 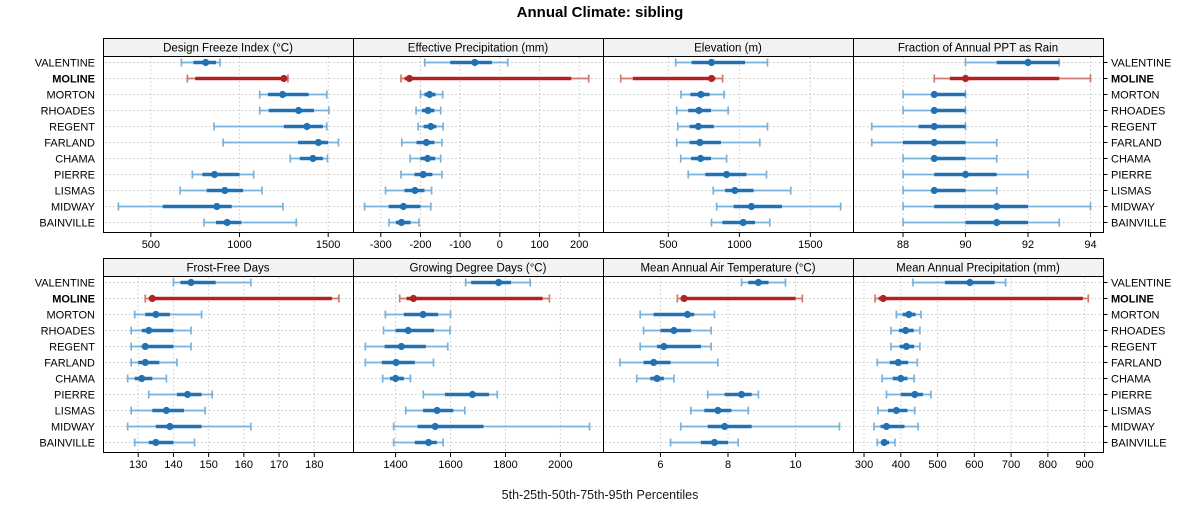 What do you see at coordinates (795, 465) in the screenshot?
I see `axis-tick-label: 10` at bounding box center [795, 465].